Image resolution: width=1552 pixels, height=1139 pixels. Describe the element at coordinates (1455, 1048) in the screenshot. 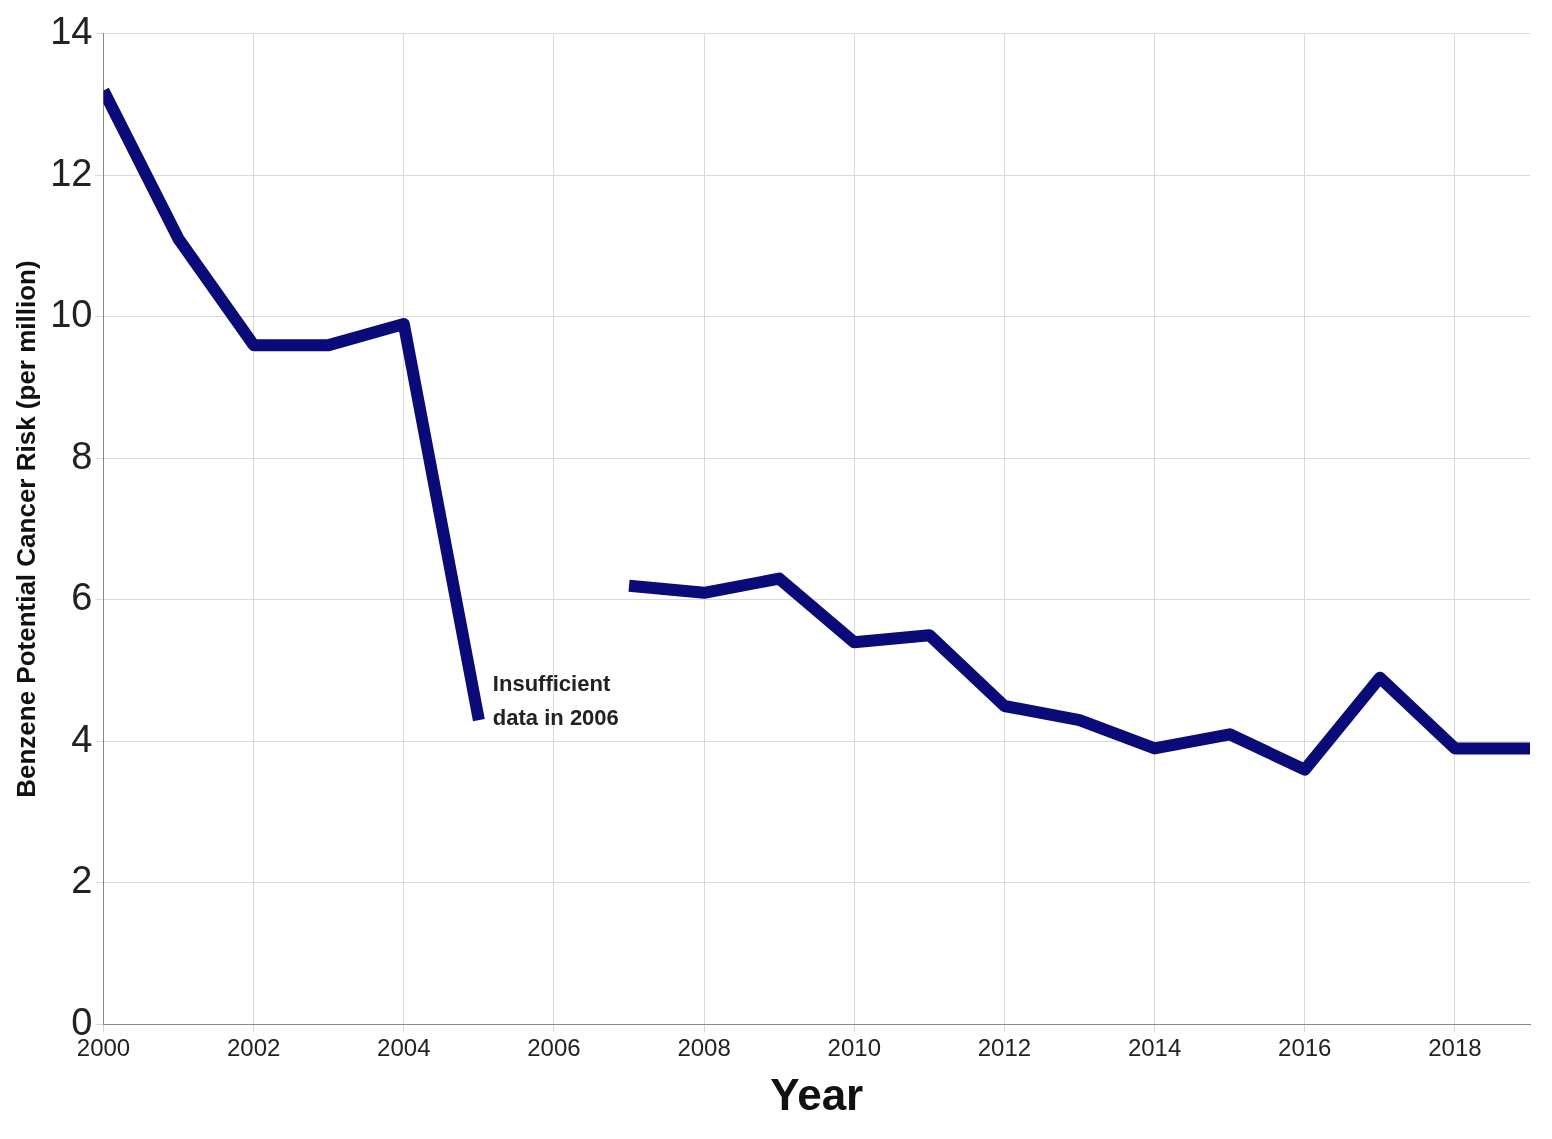

I see `x-tick-label: 2018` at that location.